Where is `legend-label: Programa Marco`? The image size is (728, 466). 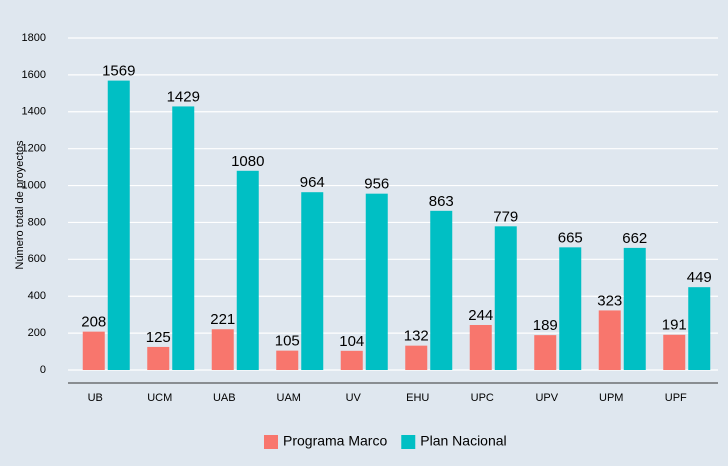
legend-label: Programa Marco is located at coordinates (335, 441).